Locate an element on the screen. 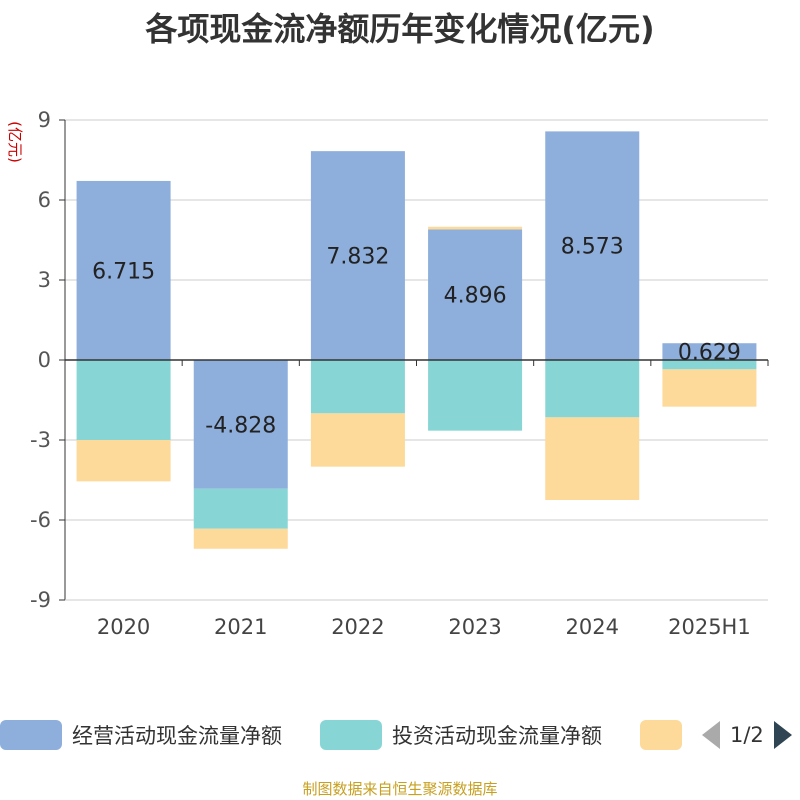  legend-item-third is located at coordinates (666, 735).